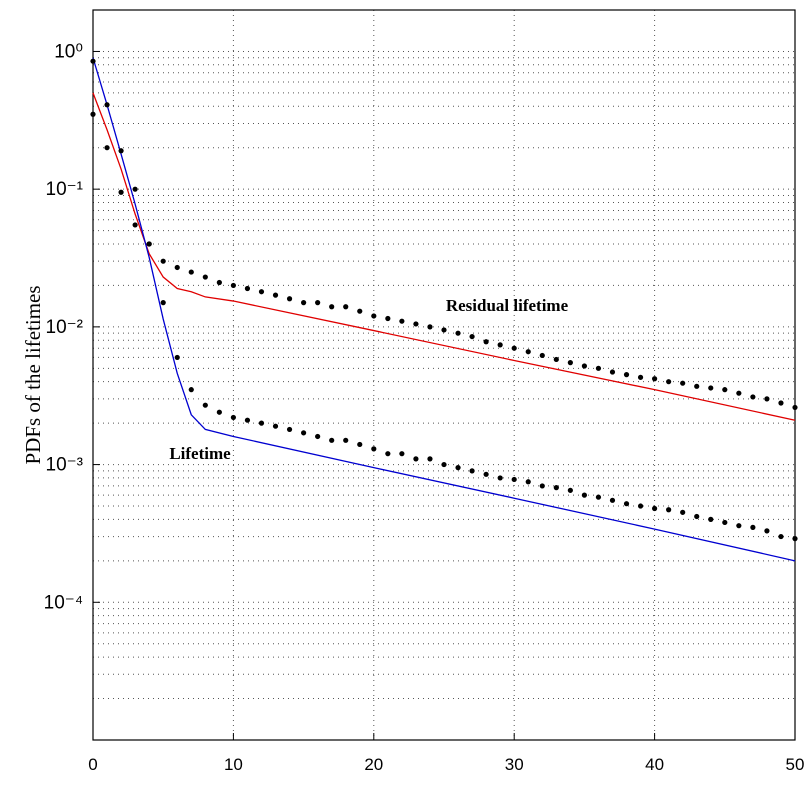 The height and width of the screenshot is (787, 812). I want to click on x-tick-label: 30, so click(514, 764).